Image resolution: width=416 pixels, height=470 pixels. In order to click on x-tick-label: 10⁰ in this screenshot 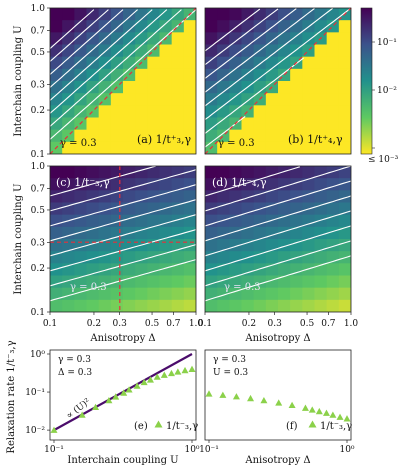, I will do `click(346, 450)`.